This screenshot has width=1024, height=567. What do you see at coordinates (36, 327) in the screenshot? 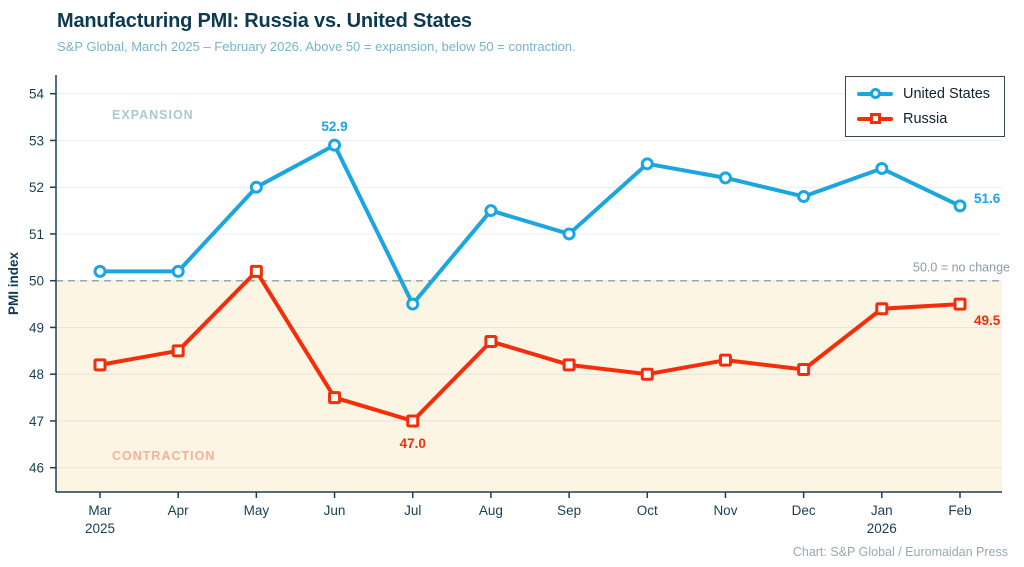
I see `y-tick-label: 49` at bounding box center [36, 327].